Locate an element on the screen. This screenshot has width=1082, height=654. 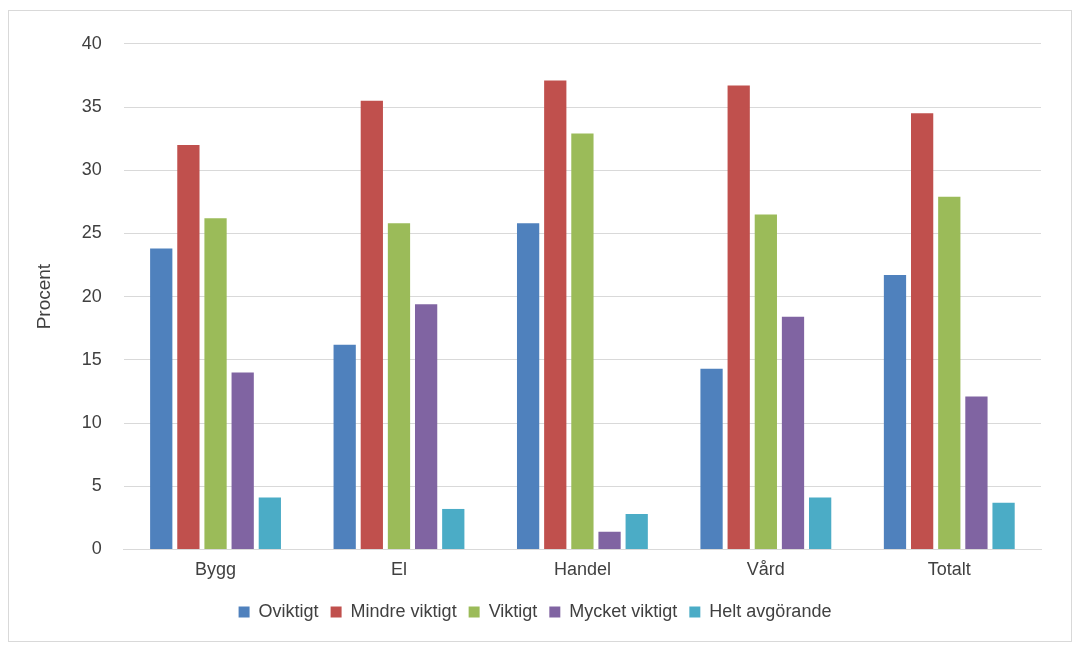
y-tick-label: 10 is located at coordinates (91, 421).